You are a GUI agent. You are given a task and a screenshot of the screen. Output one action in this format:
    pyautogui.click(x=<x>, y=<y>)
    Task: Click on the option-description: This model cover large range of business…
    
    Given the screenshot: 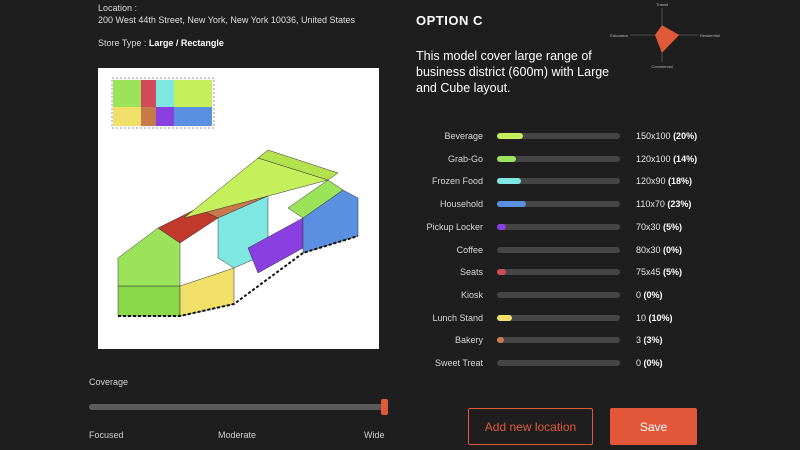 What is the action you would take?
    pyautogui.click(x=513, y=72)
    